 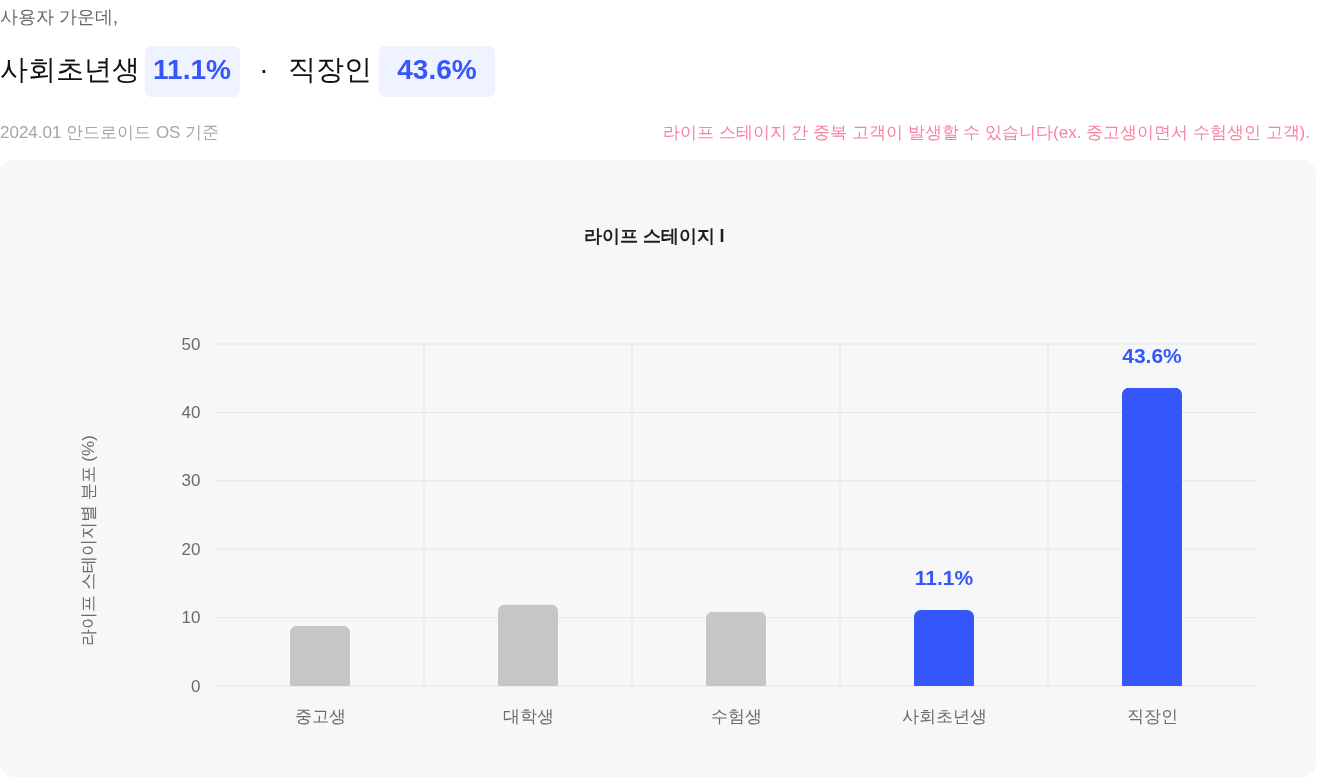 I want to click on x-tick-label: 중고생, so click(x=320, y=716).